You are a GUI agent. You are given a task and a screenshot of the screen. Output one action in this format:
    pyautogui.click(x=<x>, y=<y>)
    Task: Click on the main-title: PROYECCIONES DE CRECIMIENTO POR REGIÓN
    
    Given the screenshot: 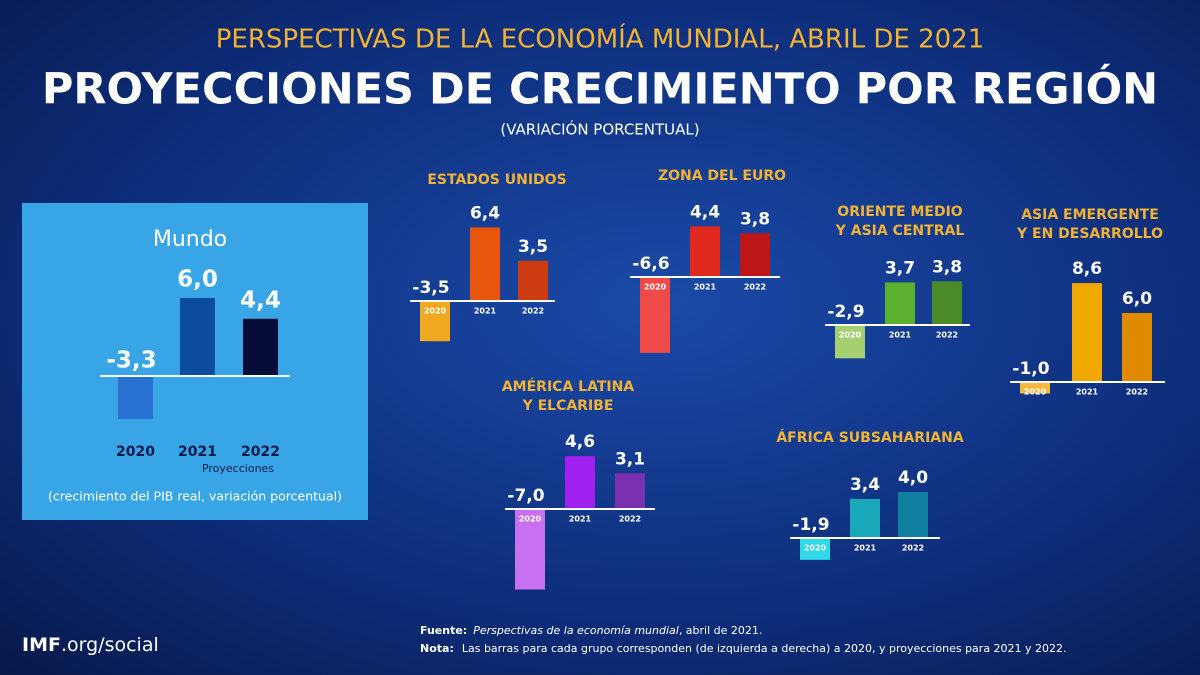 What is the action you would take?
    pyautogui.click(x=600, y=89)
    